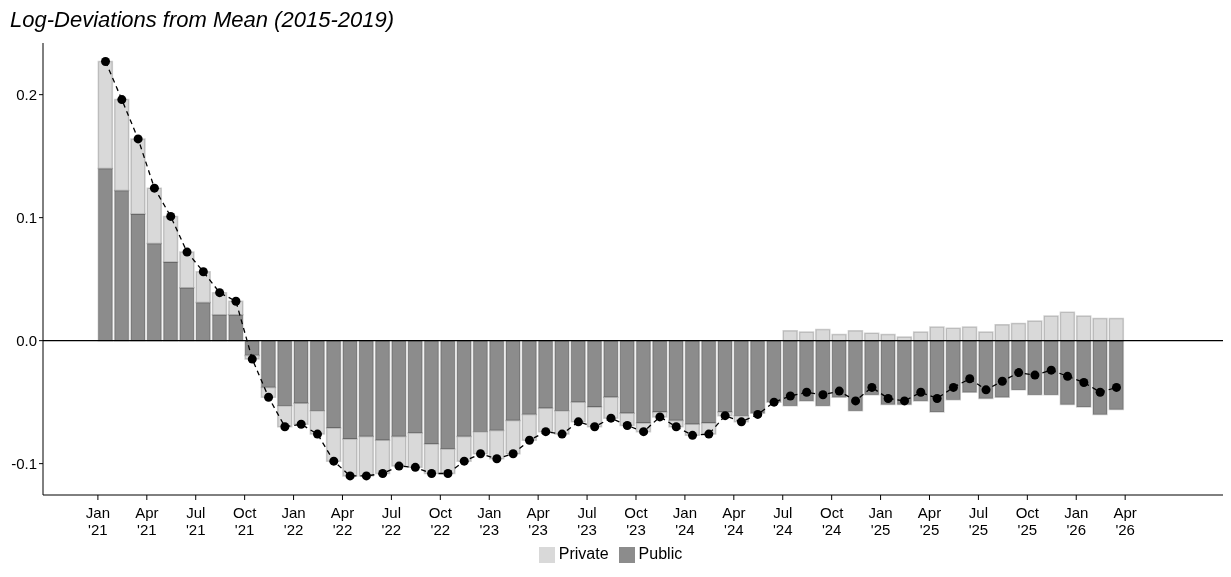 This screenshot has width=1231, height=577. What do you see at coordinates (391, 521) in the screenshot?
I see `x-tick-label: Jul '22` at bounding box center [391, 521].